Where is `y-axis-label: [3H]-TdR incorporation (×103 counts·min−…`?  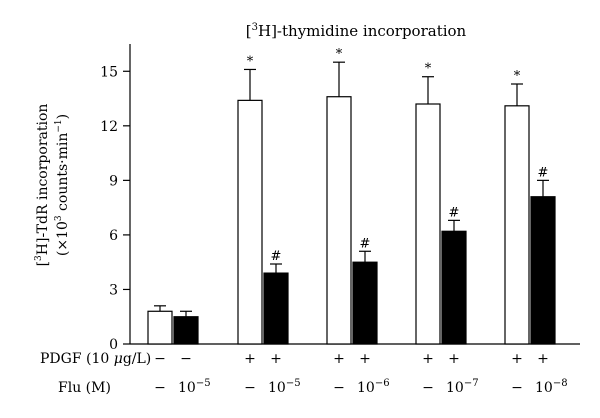
y-axis-label: [3H]-TdR incorporation (×103 counts·min−… is located at coordinates (52, 185).